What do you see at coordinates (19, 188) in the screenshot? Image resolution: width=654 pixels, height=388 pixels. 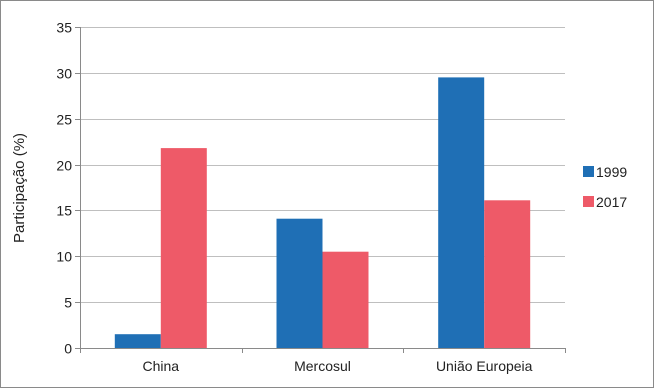 I see `y-axis-title: Participação (%)` at bounding box center [19, 188].